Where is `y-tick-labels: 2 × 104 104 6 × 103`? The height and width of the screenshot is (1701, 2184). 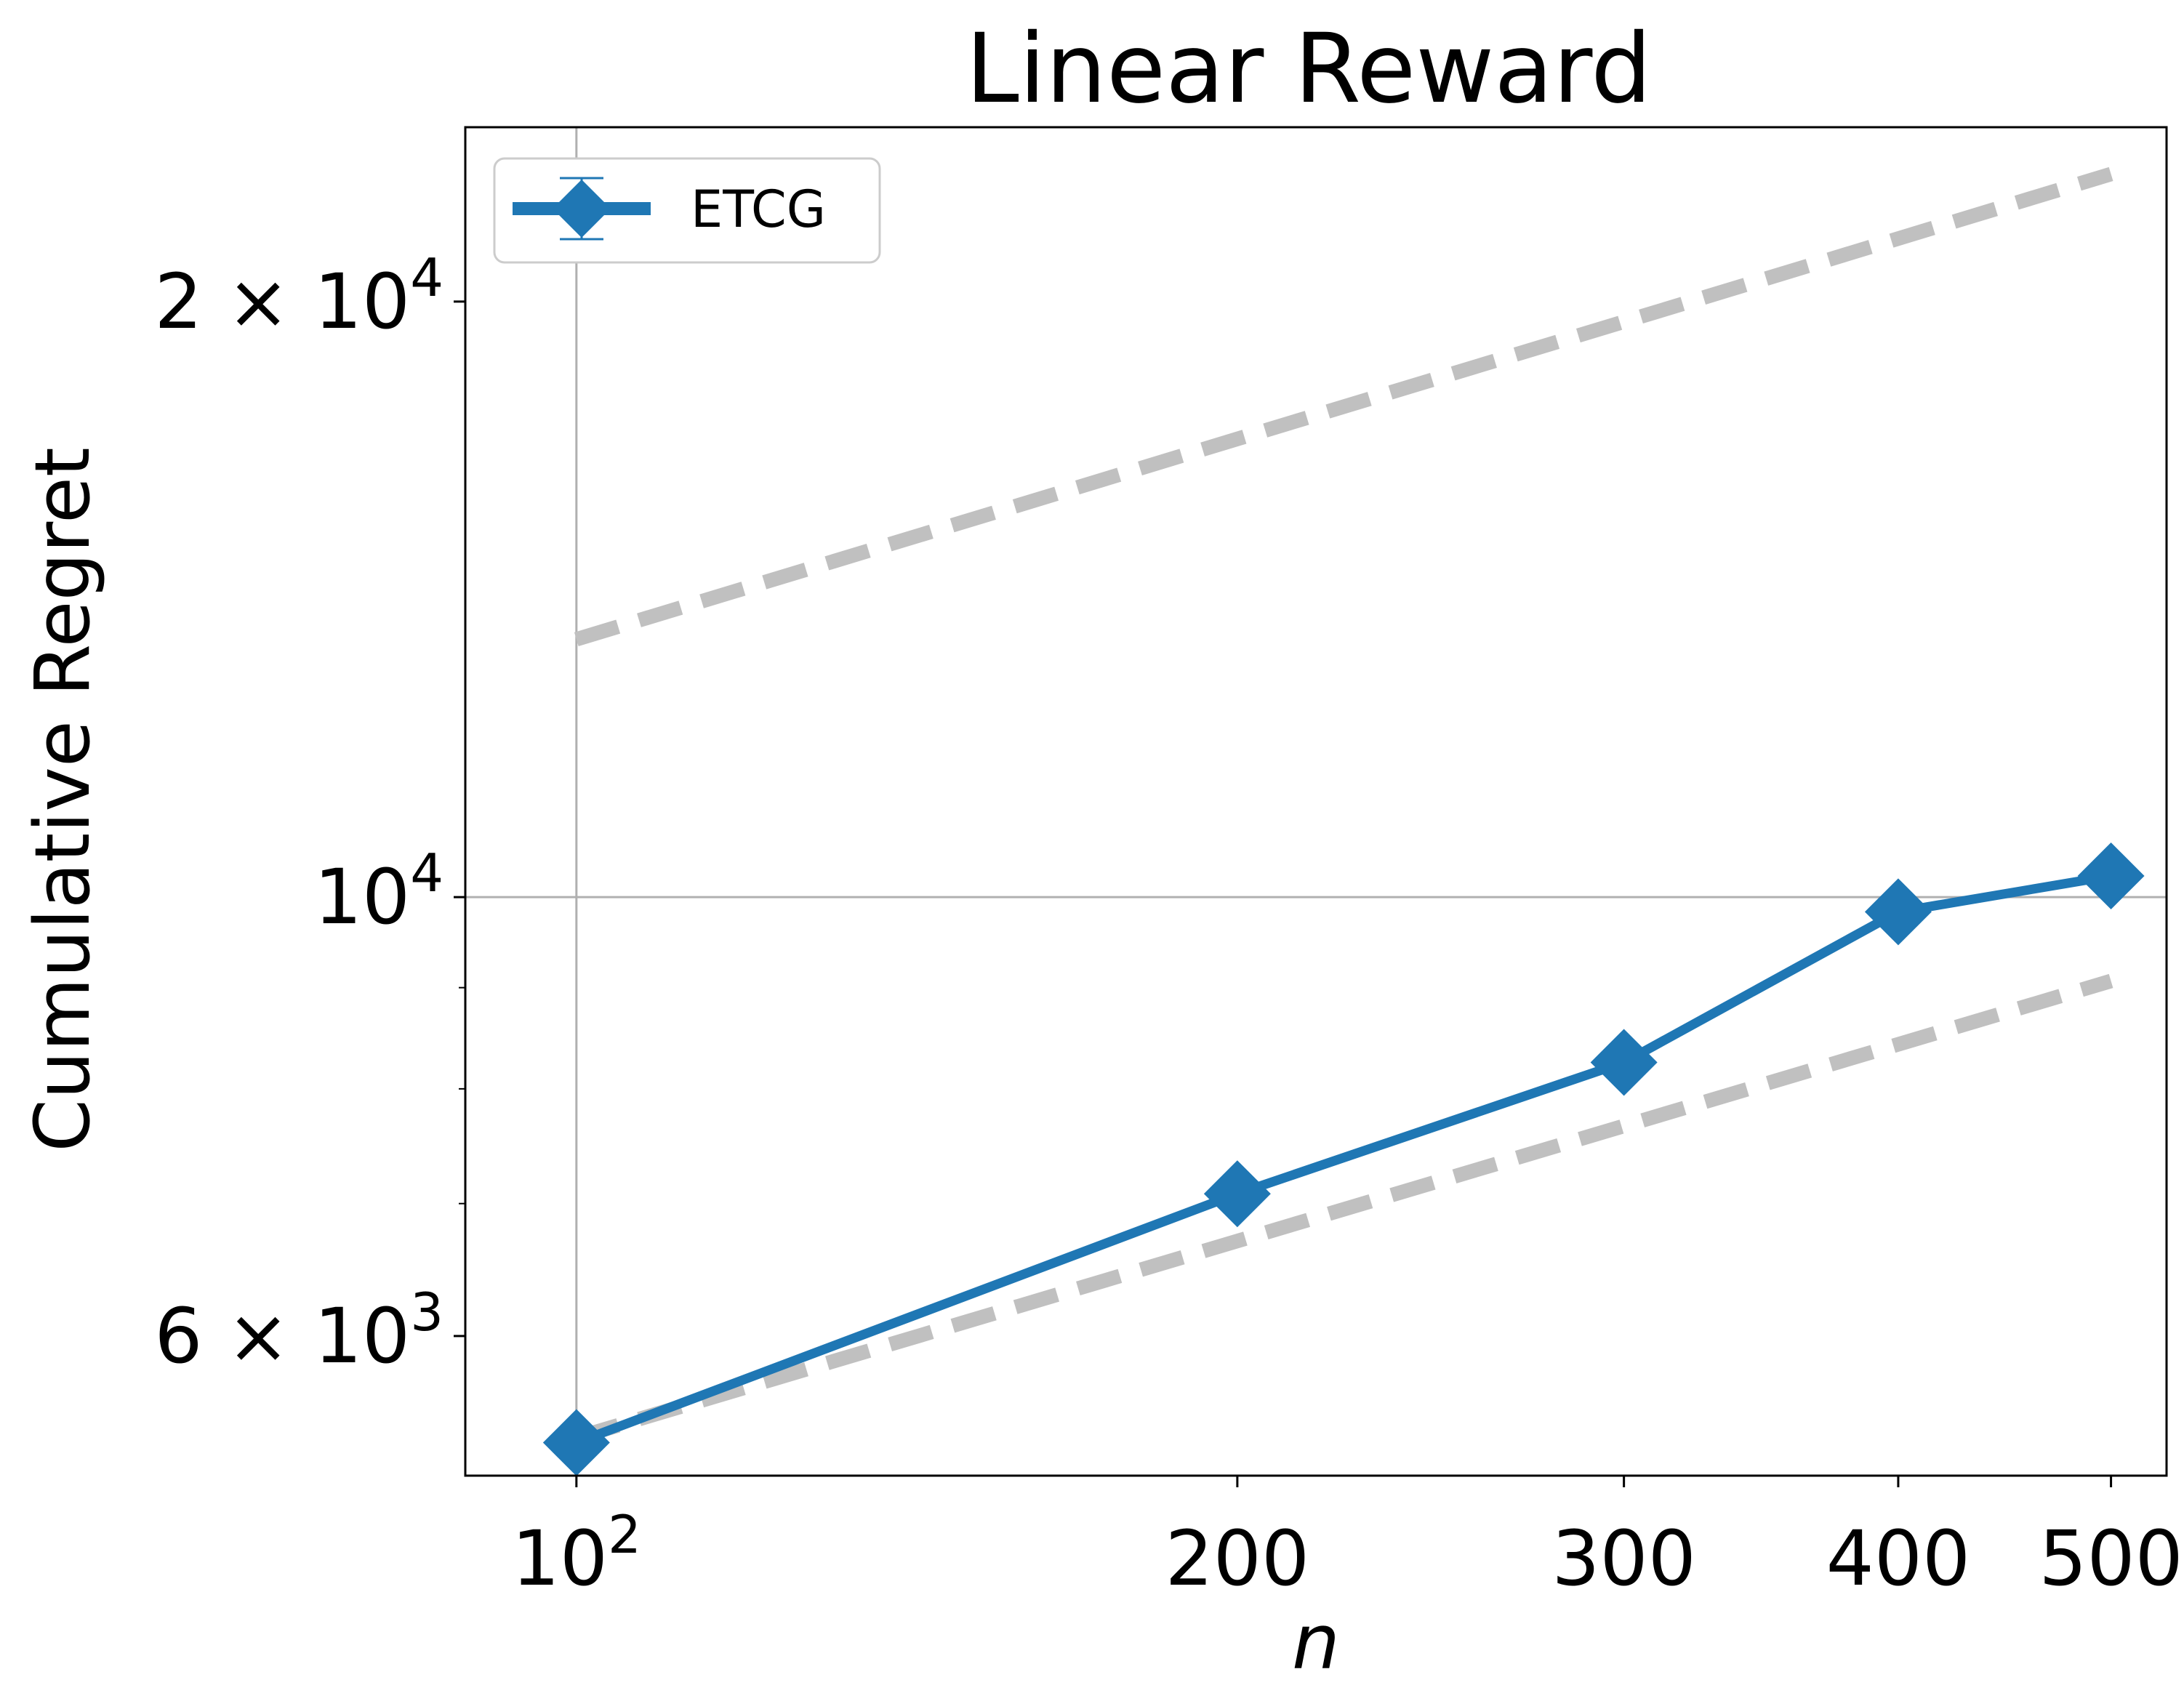 y-tick-labels: 2 × 104 104 6 × 103 is located at coordinates (298, 813).